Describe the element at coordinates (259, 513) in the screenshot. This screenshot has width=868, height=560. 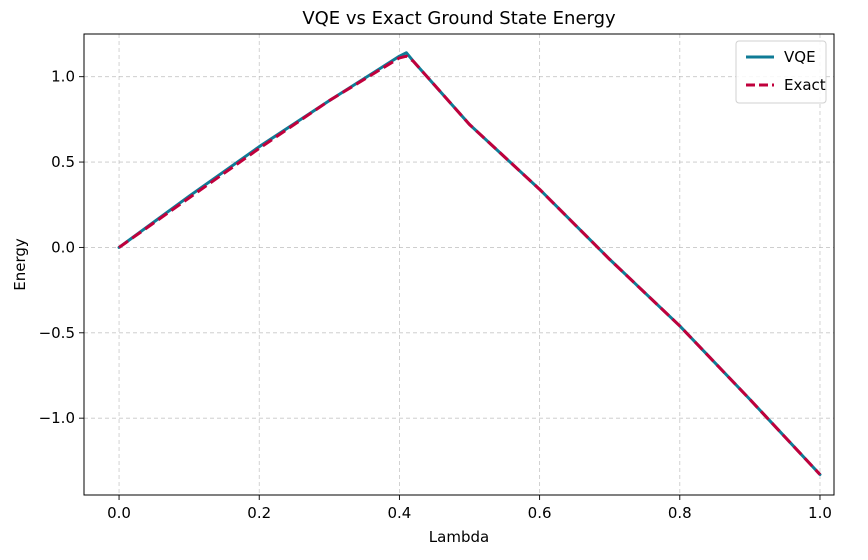
I see `x-tick-label: 0.2` at that location.